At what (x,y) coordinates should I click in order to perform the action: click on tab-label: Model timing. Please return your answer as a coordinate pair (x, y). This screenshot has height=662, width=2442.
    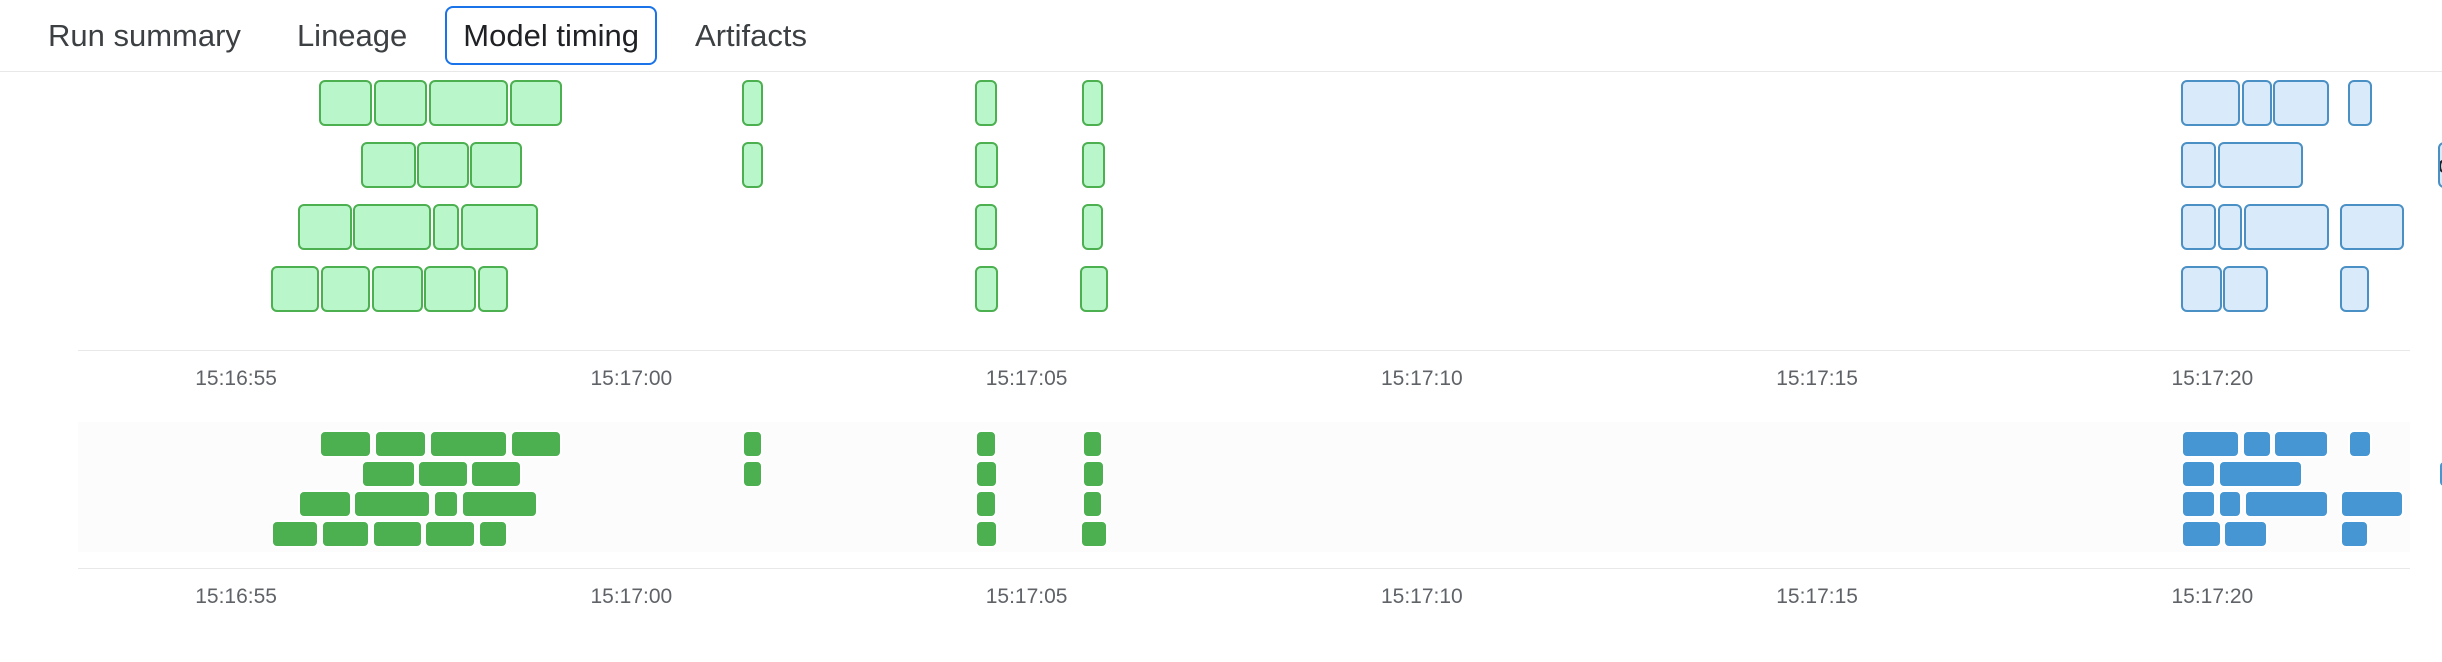
    Looking at the image, I should click on (551, 35).